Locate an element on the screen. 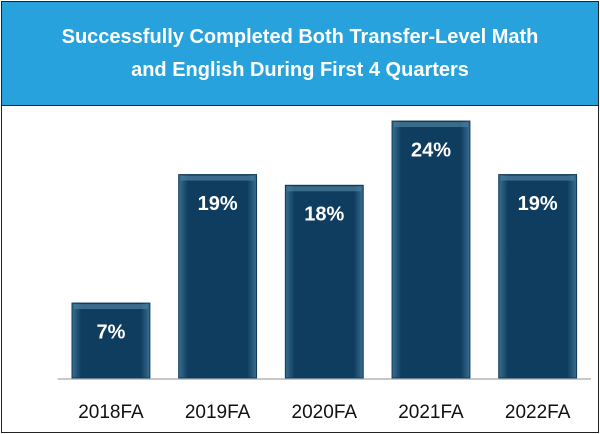 The image size is (600, 434). x-tick-label: 2018FA is located at coordinates (111, 412).